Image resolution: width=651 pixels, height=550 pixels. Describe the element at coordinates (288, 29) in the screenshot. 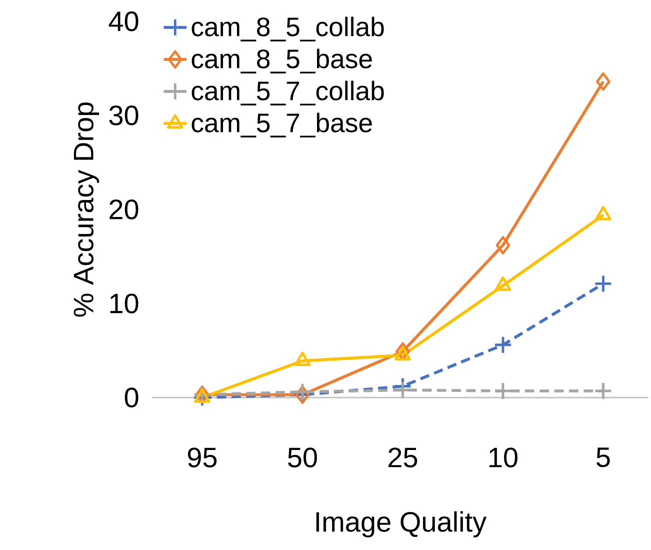

I see `legend-label: cam_8_5_collab` at that location.